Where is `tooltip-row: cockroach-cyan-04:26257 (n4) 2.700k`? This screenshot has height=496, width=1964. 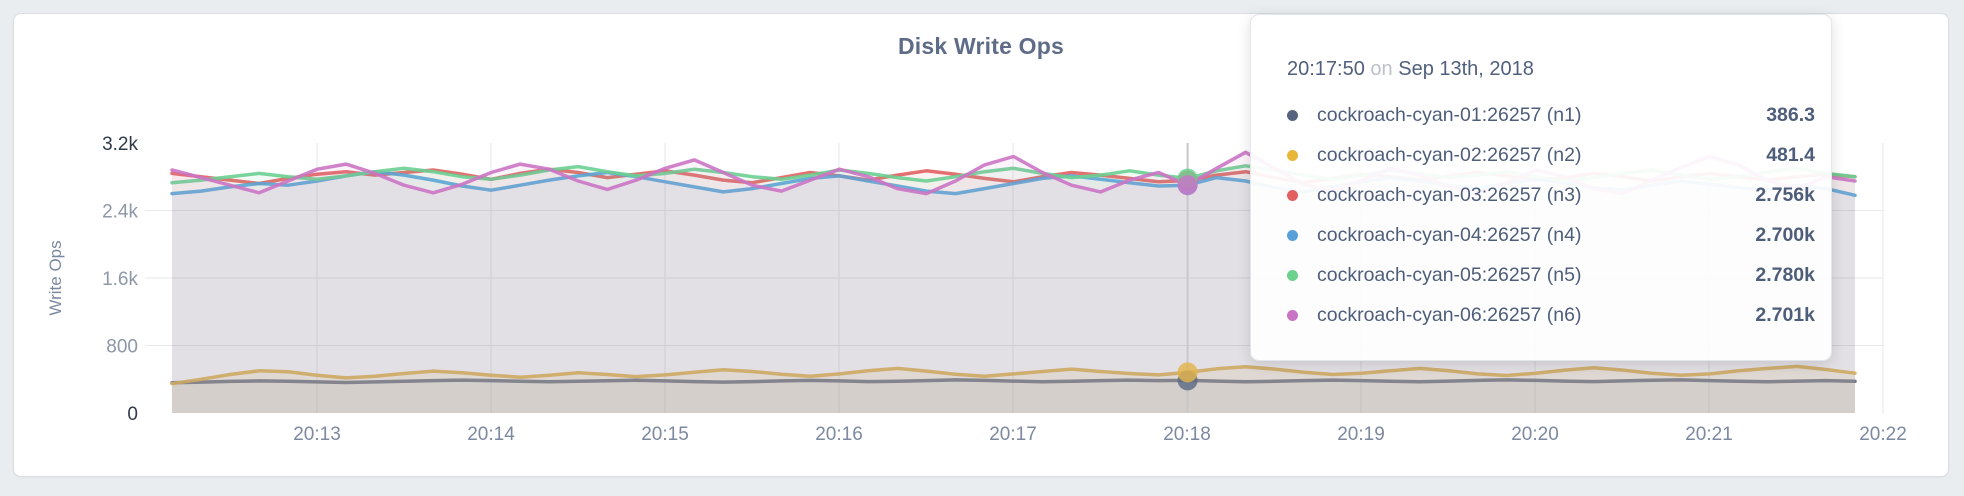
tooltip-row: cockroach-cyan-04:26257 (n4) 2.700k is located at coordinates (1551, 235).